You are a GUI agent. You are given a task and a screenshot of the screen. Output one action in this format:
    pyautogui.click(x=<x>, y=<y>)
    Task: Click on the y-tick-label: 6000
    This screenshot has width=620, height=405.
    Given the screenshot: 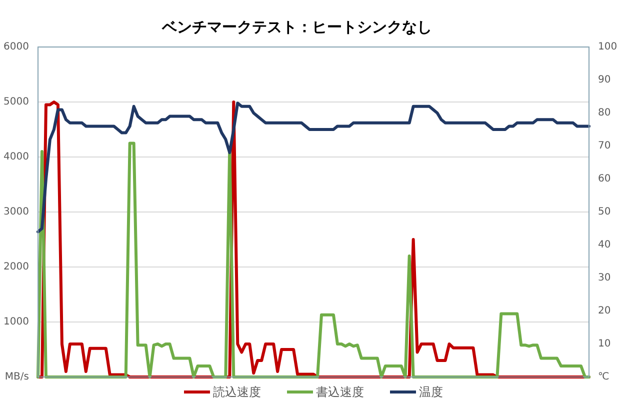 What is the action you would take?
    pyautogui.click(x=16, y=47)
    